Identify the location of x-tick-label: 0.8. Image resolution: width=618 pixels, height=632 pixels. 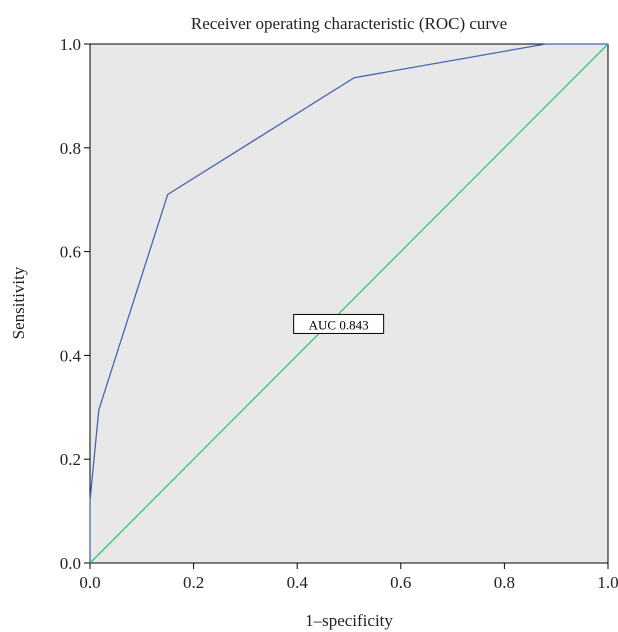
(504, 582).